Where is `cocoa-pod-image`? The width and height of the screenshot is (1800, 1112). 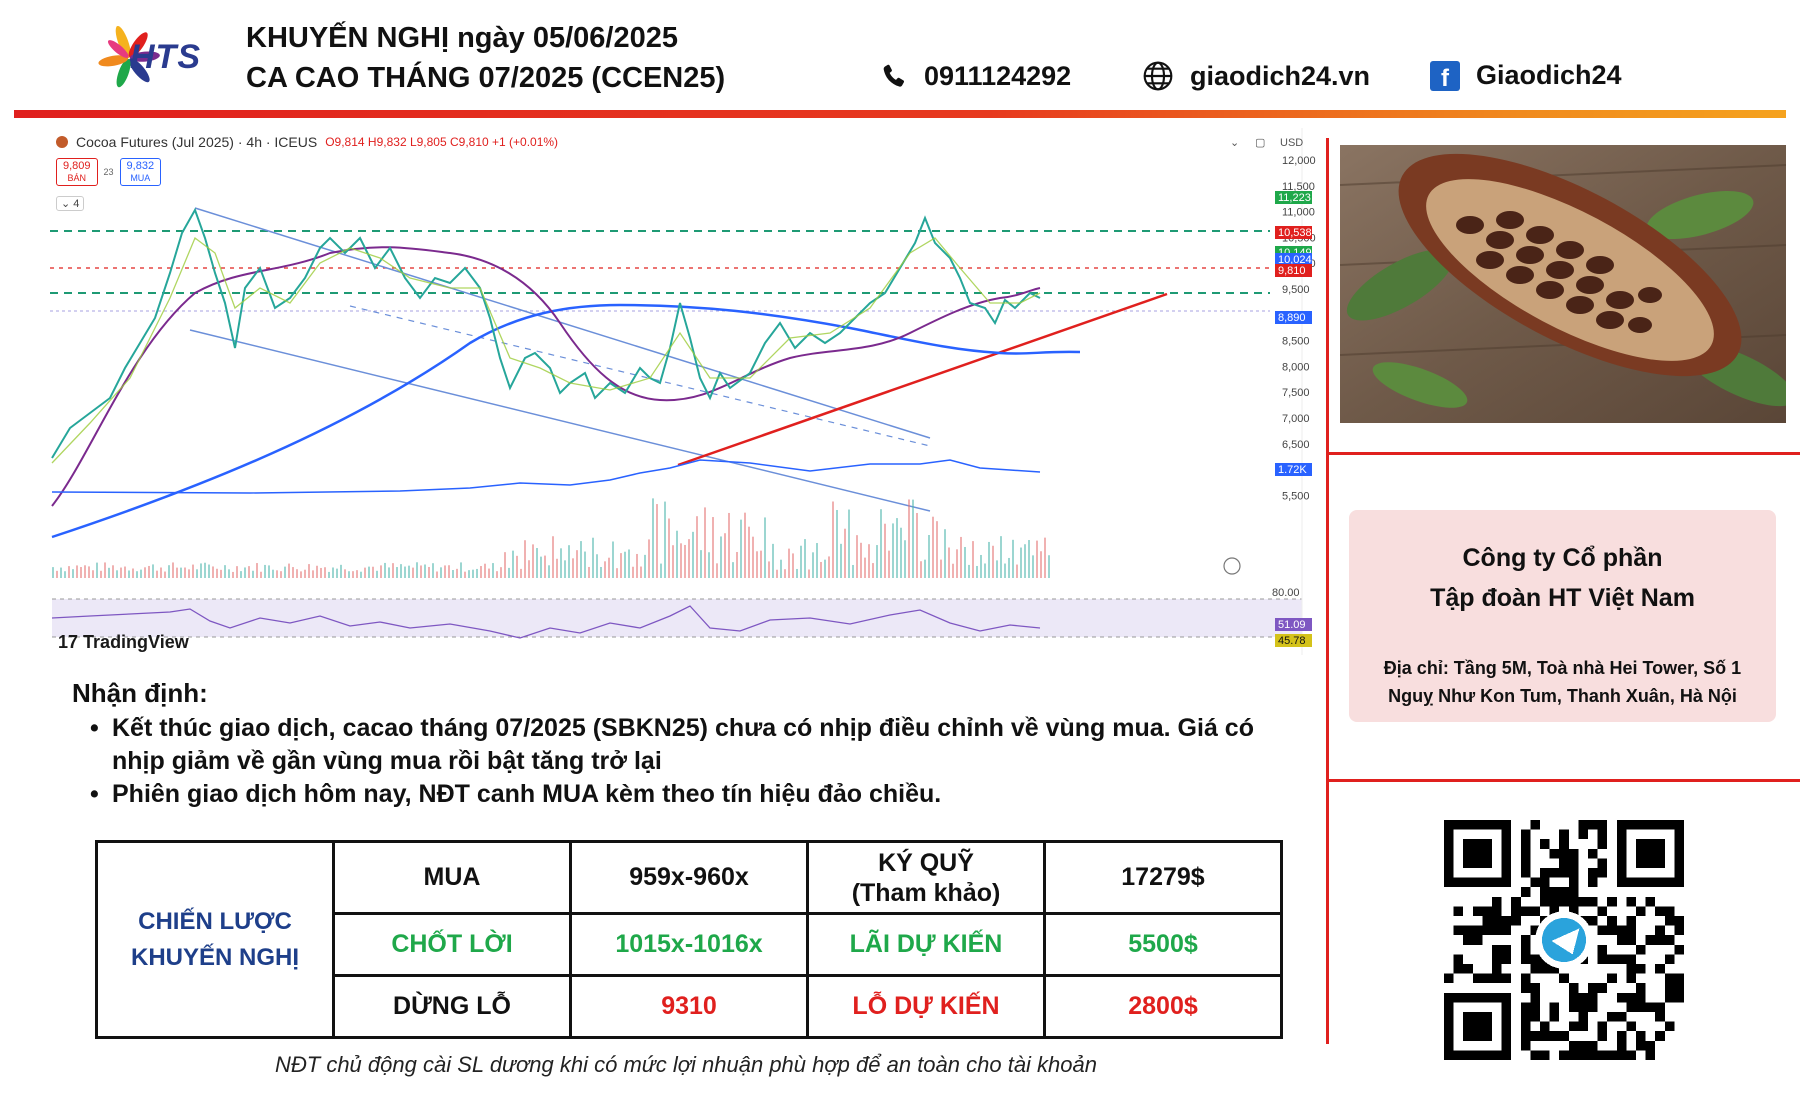 cocoa-pod-image is located at coordinates (1563, 284).